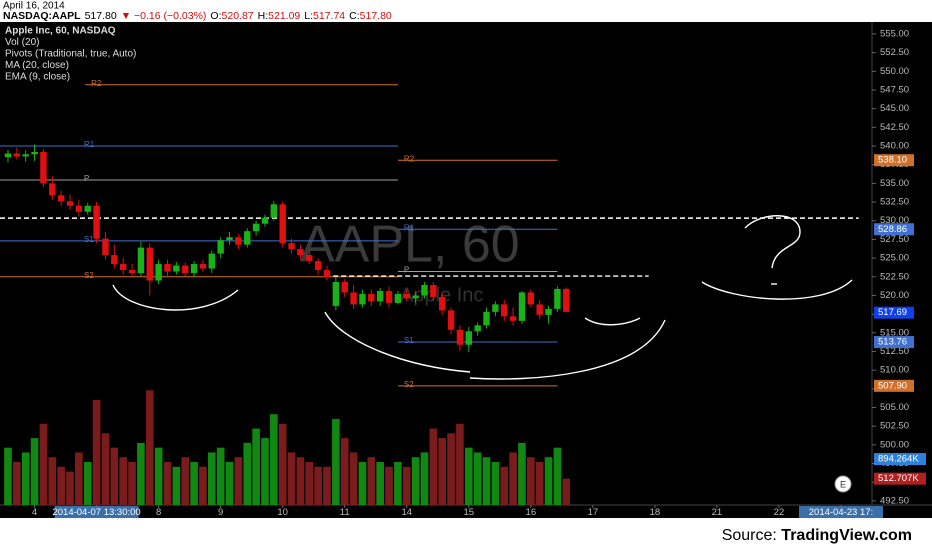 The width and height of the screenshot is (932, 555). What do you see at coordinates (345, 512) in the screenshot?
I see `x-tick-label: 11` at bounding box center [345, 512].